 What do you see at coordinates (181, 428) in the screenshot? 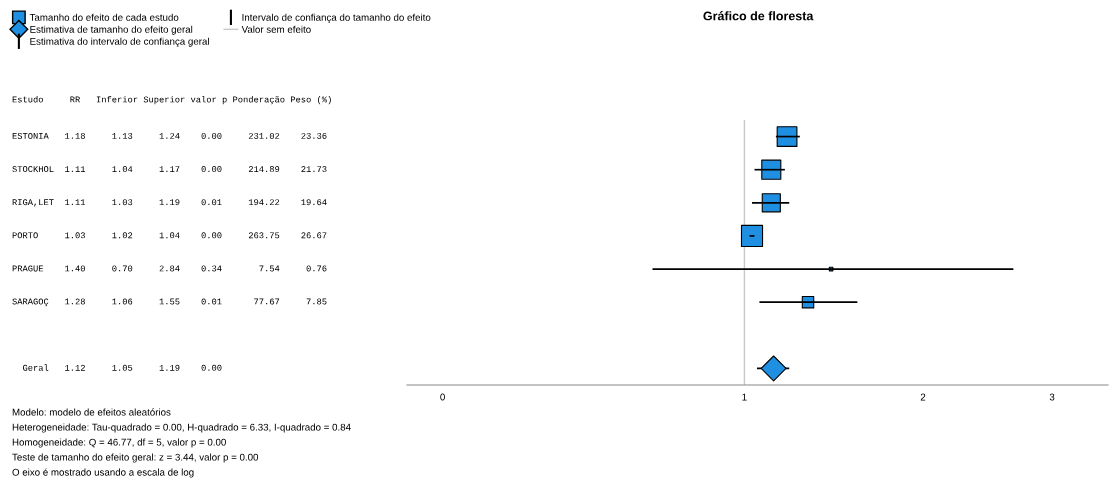
I see `text: Heterogeneidade: Tau-quadrado = 0.00, H-quadrado = 6.33, I-quadrado = 0.84` at bounding box center [181, 428].